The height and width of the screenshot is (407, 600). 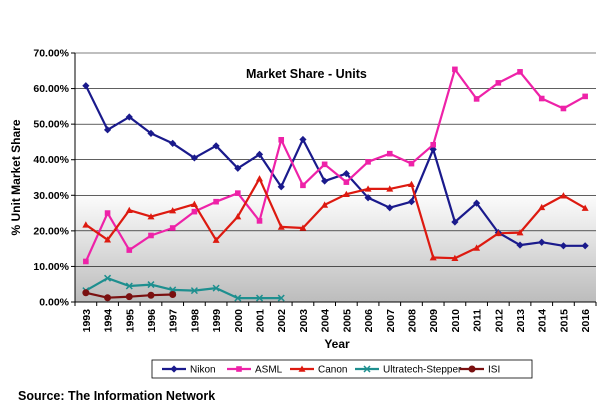 I want to click on legend-label-canon: Canon, so click(x=332, y=370).